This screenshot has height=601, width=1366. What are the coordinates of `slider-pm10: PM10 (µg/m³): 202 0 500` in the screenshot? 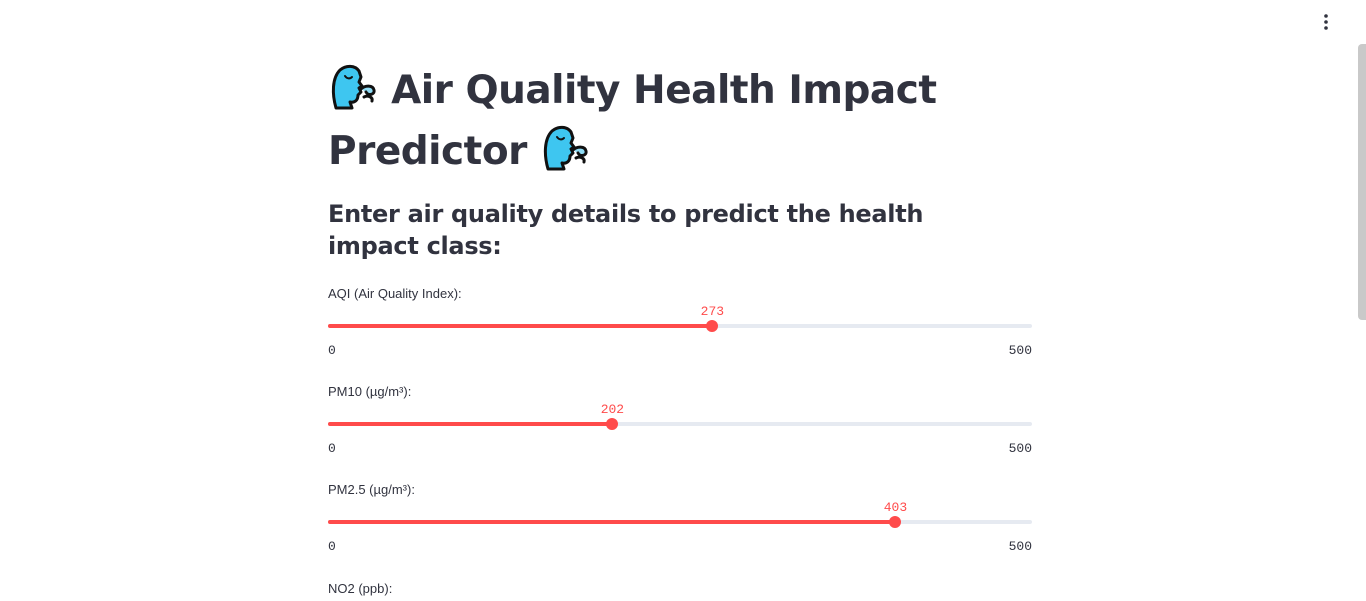 It's located at (680, 424).